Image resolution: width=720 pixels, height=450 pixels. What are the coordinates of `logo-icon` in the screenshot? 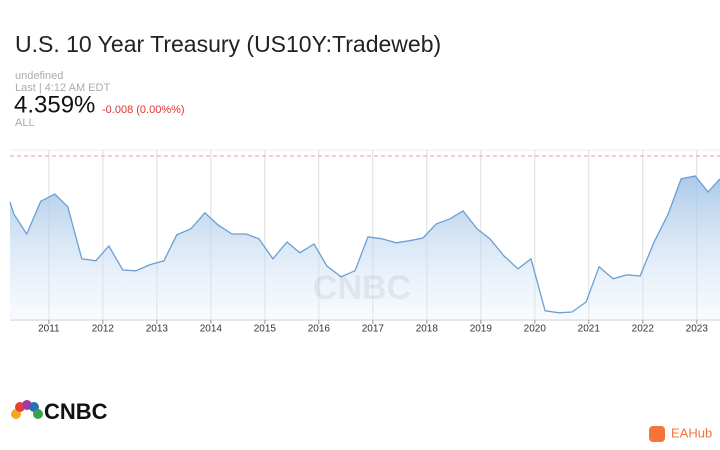 It's located at (27, 409).